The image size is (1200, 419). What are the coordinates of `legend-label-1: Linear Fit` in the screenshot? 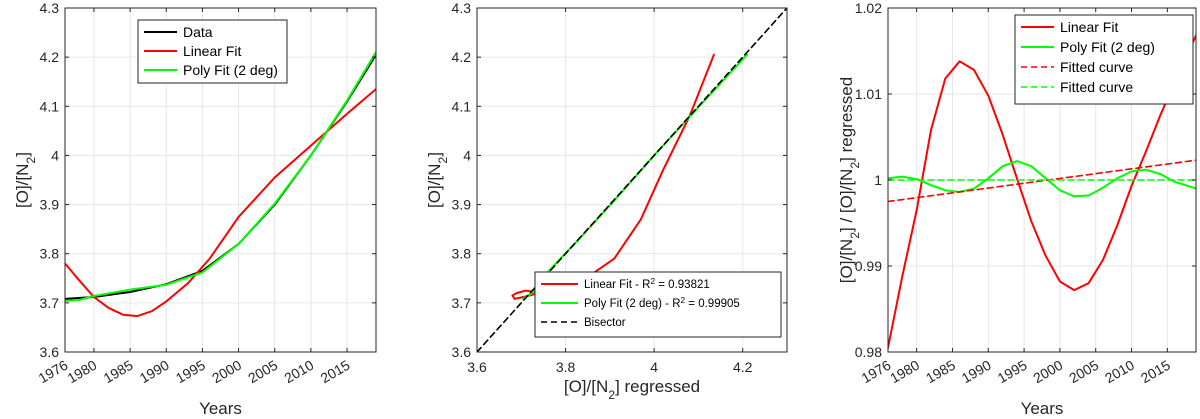 It's located at (1089, 27).